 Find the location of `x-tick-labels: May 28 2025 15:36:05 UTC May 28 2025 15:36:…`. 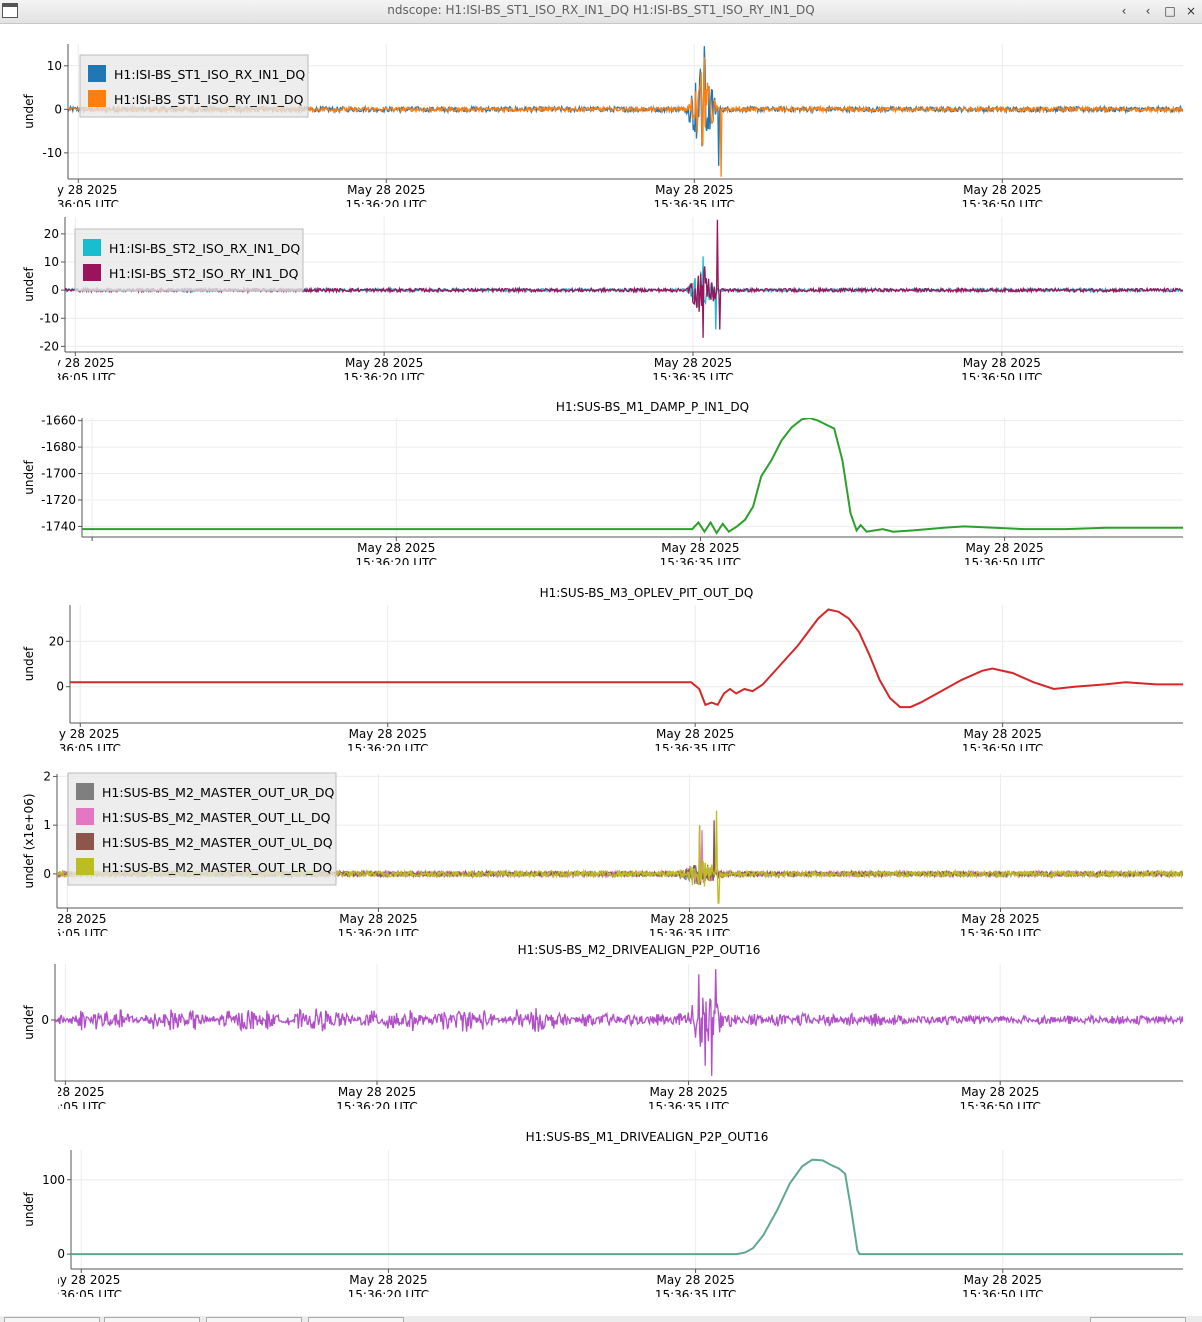

x-tick-labels: May 28 2025 15:36:05 UTC May 28 2025 15:36:… is located at coordinates (542, 1287).